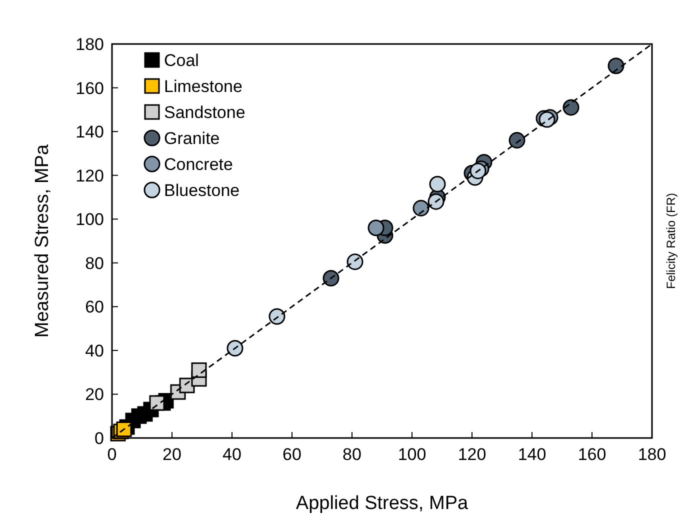 The image size is (683, 523). Describe the element at coordinates (94, 350) in the screenshot. I see `y-tick-label: 40` at that location.